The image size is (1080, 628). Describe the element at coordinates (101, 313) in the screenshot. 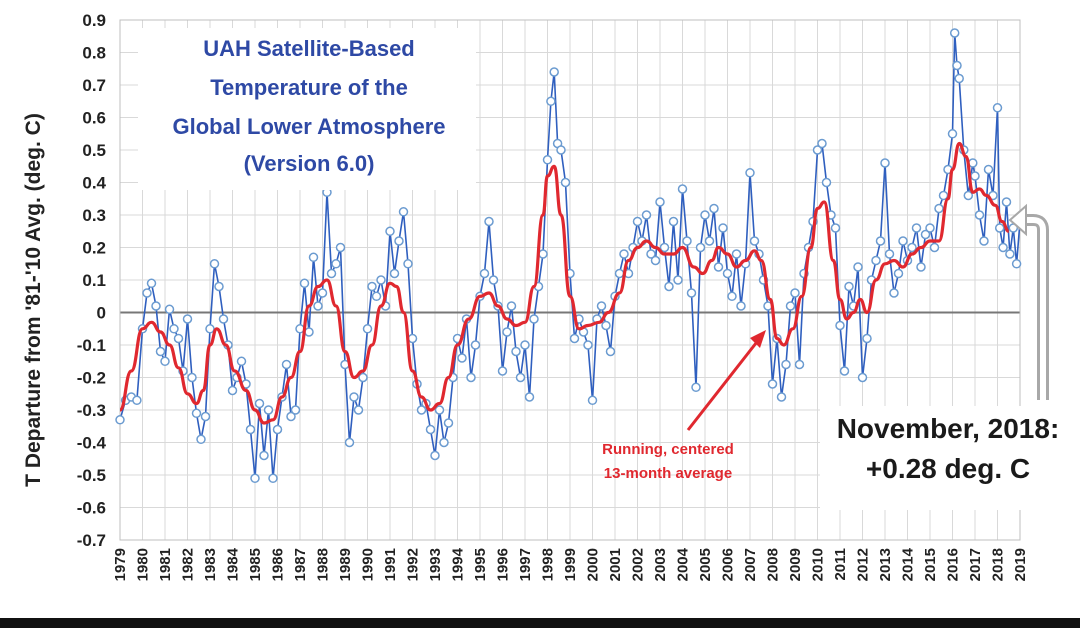

I see `y-tick-label: 0` at that location.